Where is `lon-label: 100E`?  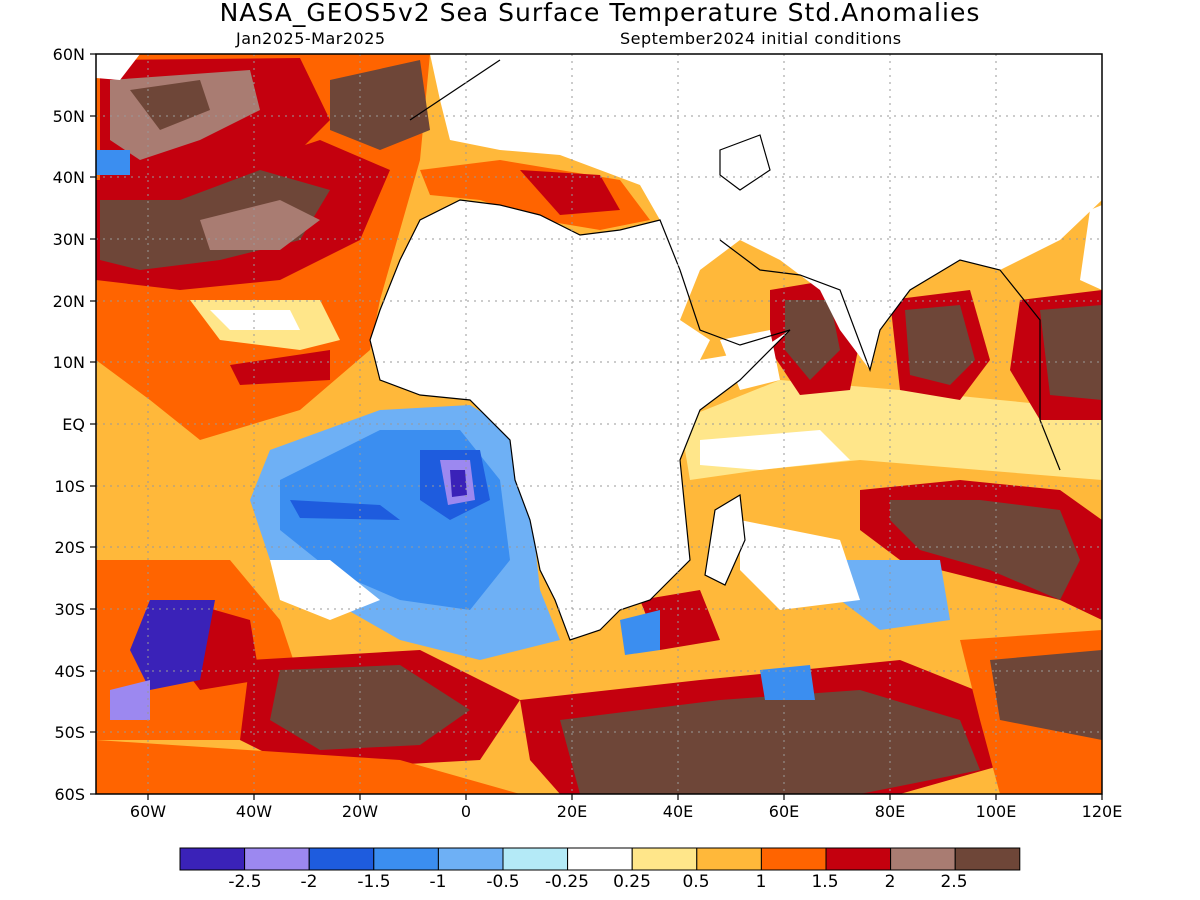
lon-label: 100E is located at coordinates (996, 811).